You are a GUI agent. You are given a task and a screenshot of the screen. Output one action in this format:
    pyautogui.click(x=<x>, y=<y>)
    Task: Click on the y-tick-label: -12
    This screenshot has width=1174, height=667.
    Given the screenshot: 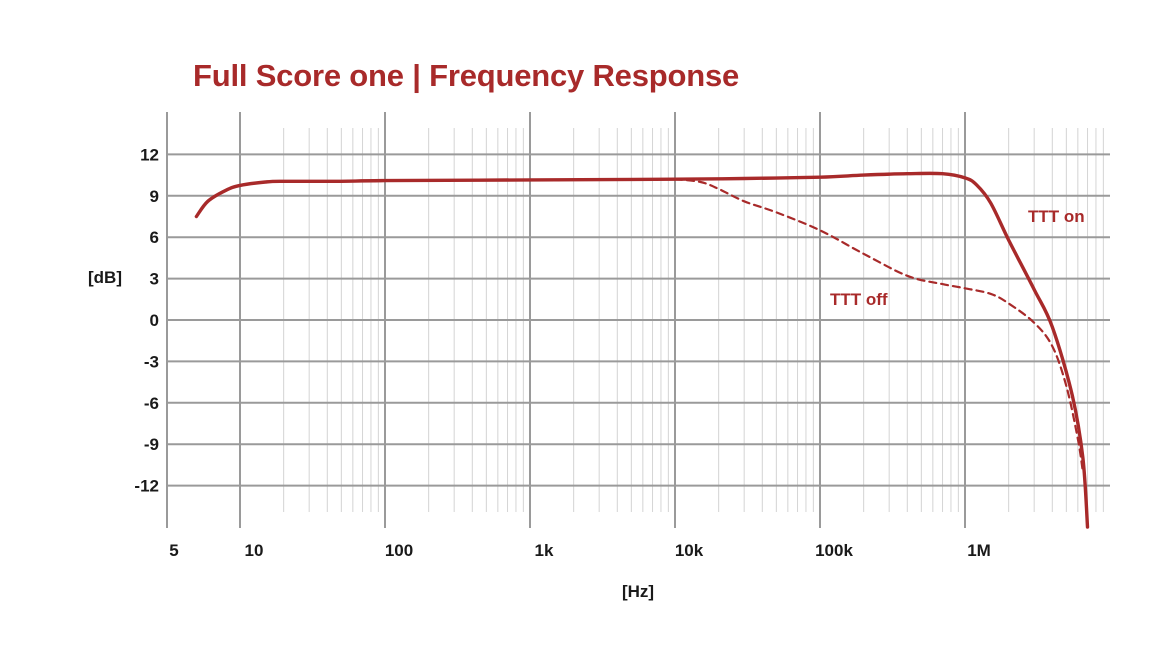 What is the action you would take?
    pyautogui.click(x=146, y=486)
    